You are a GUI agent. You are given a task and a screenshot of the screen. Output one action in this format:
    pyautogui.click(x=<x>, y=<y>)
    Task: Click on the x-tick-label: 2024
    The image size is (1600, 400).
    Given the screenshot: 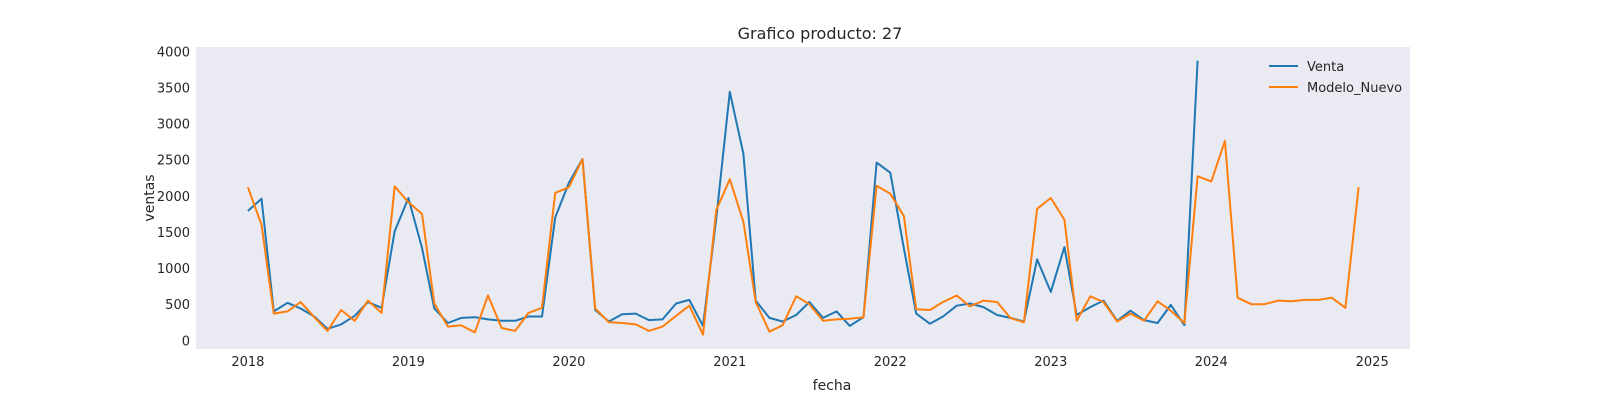 What is the action you would take?
    pyautogui.click(x=1211, y=362)
    